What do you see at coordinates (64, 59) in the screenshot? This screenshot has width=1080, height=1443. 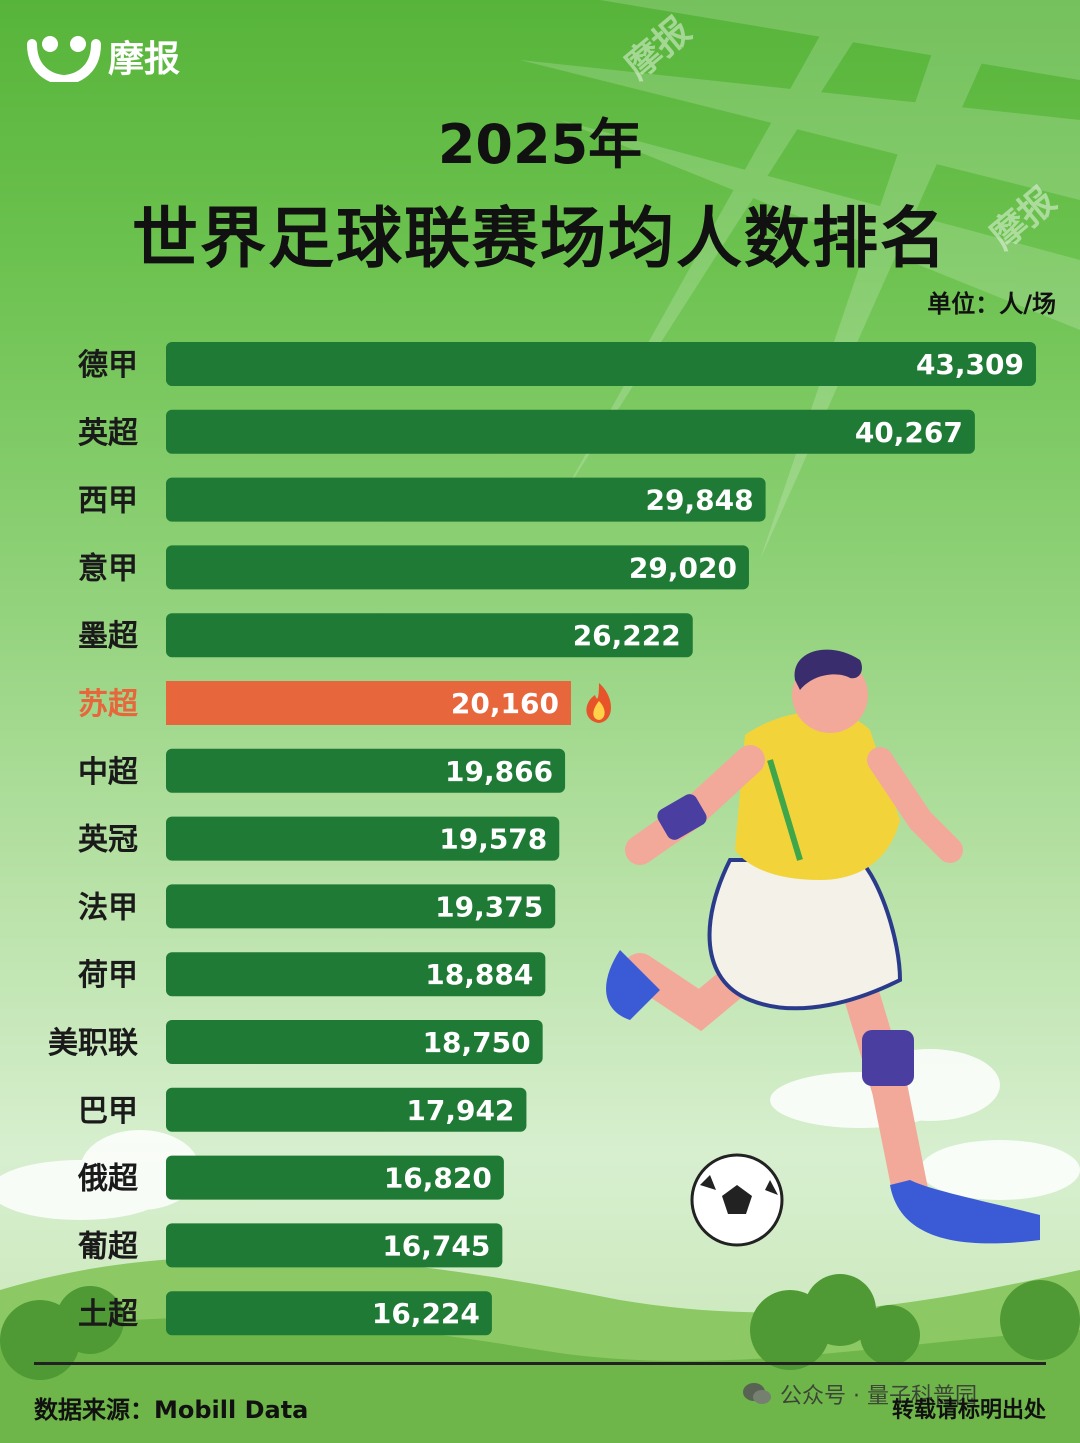 I see `logo-icon` at bounding box center [64, 59].